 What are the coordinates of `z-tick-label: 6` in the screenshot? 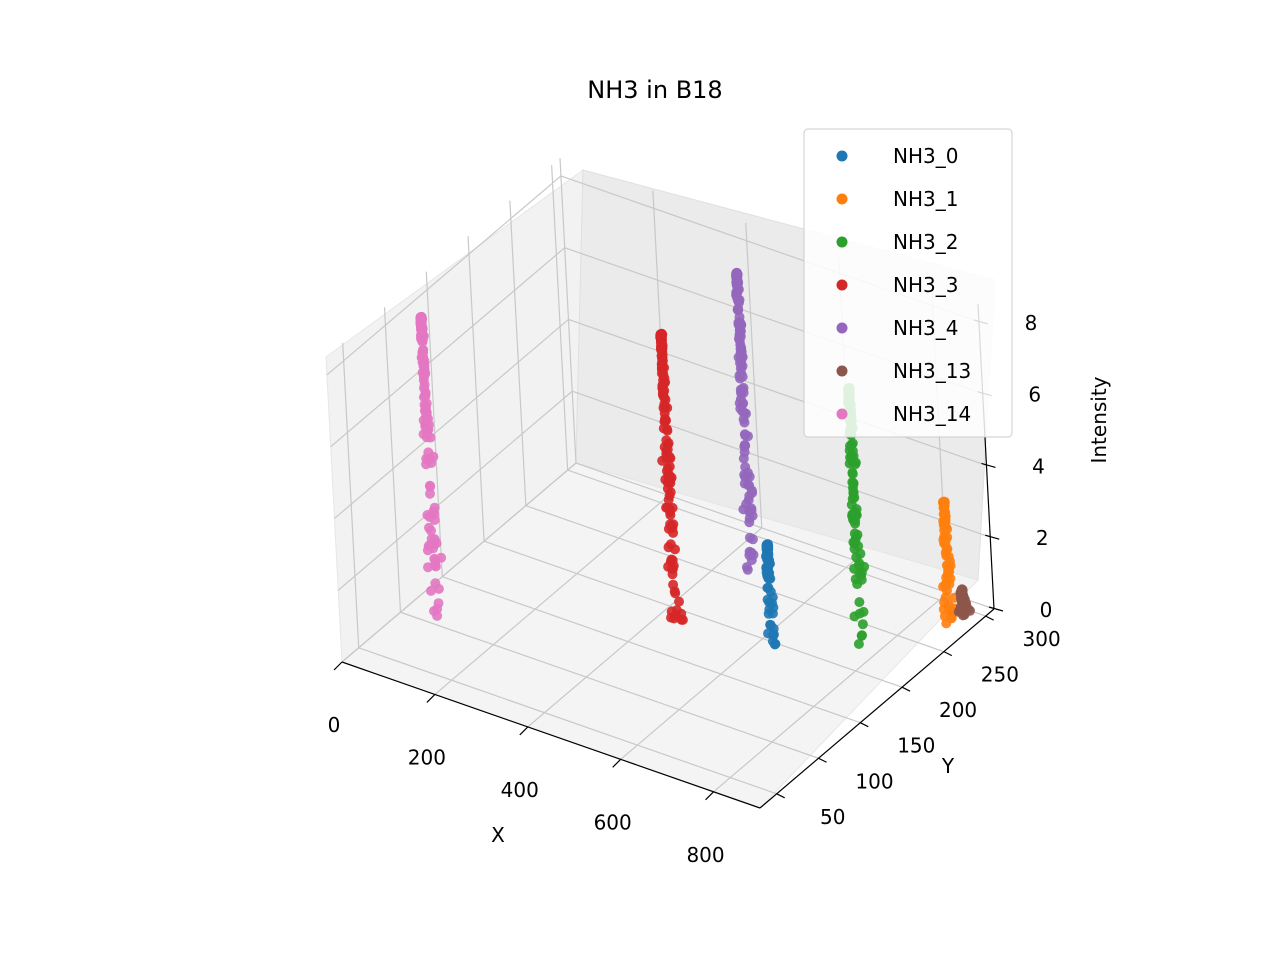 It's located at (1034, 395).